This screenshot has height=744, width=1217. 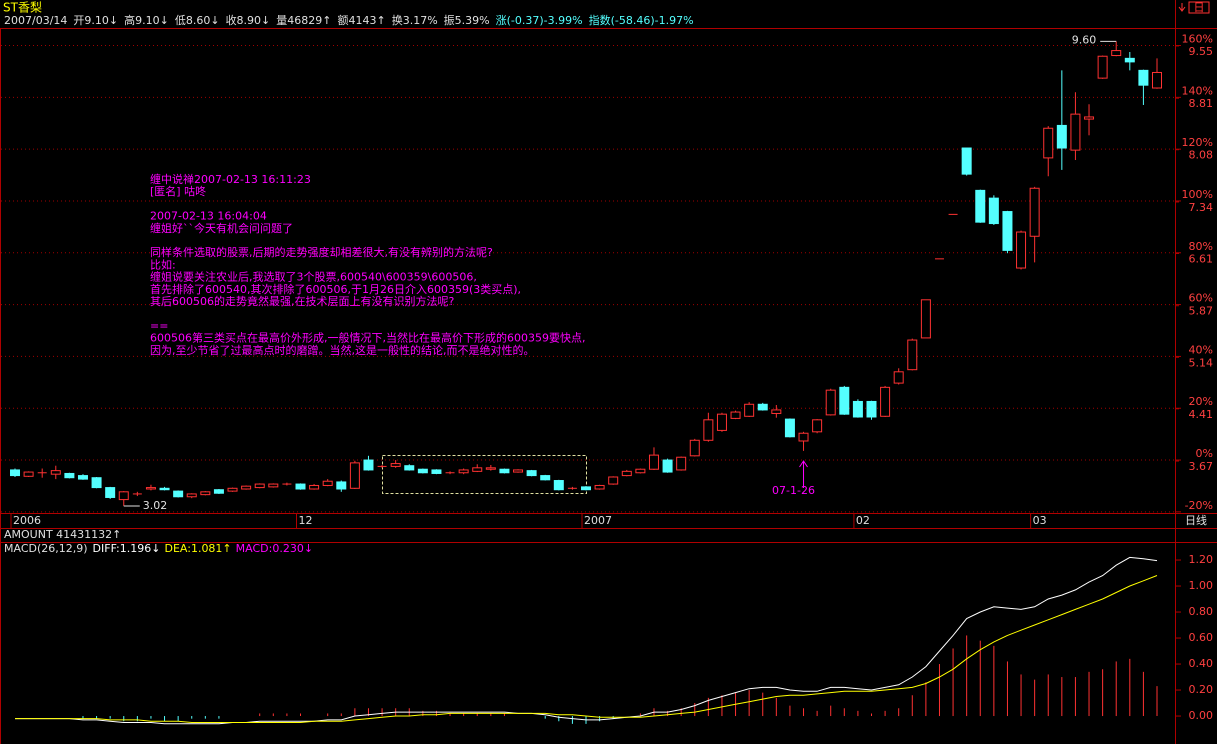 What do you see at coordinates (27, 520) in the screenshot?
I see `x-tick-label: 2006` at bounding box center [27, 520].